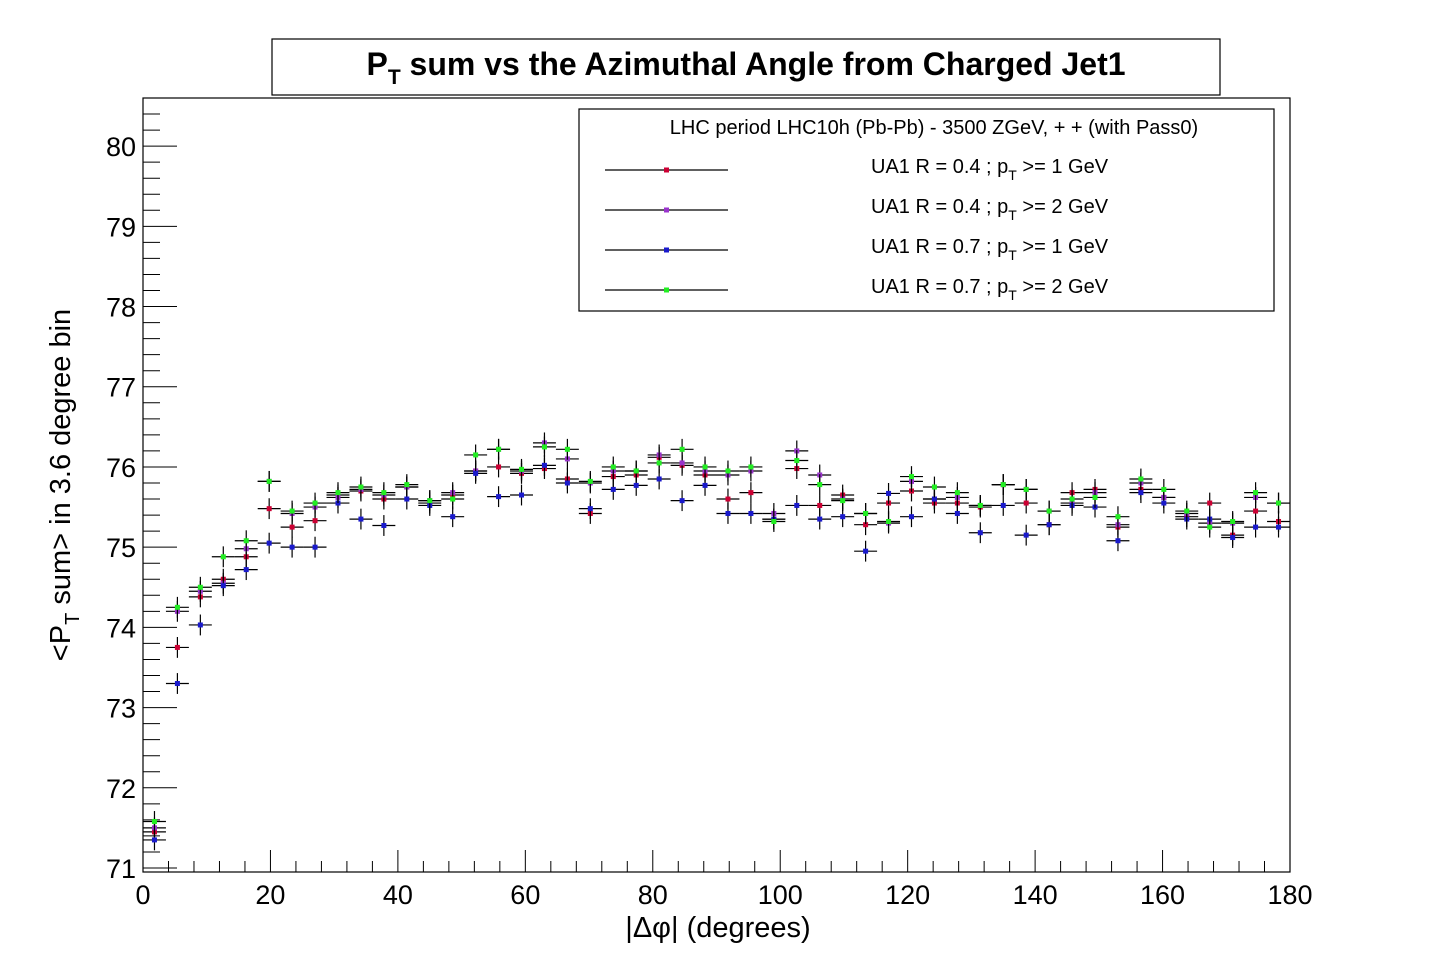 The height and width of the screenshot is (971, 1434). Describe the element at coordinates (398, 895) in the screenshot. I see `x-tick-label: 40` at that location.